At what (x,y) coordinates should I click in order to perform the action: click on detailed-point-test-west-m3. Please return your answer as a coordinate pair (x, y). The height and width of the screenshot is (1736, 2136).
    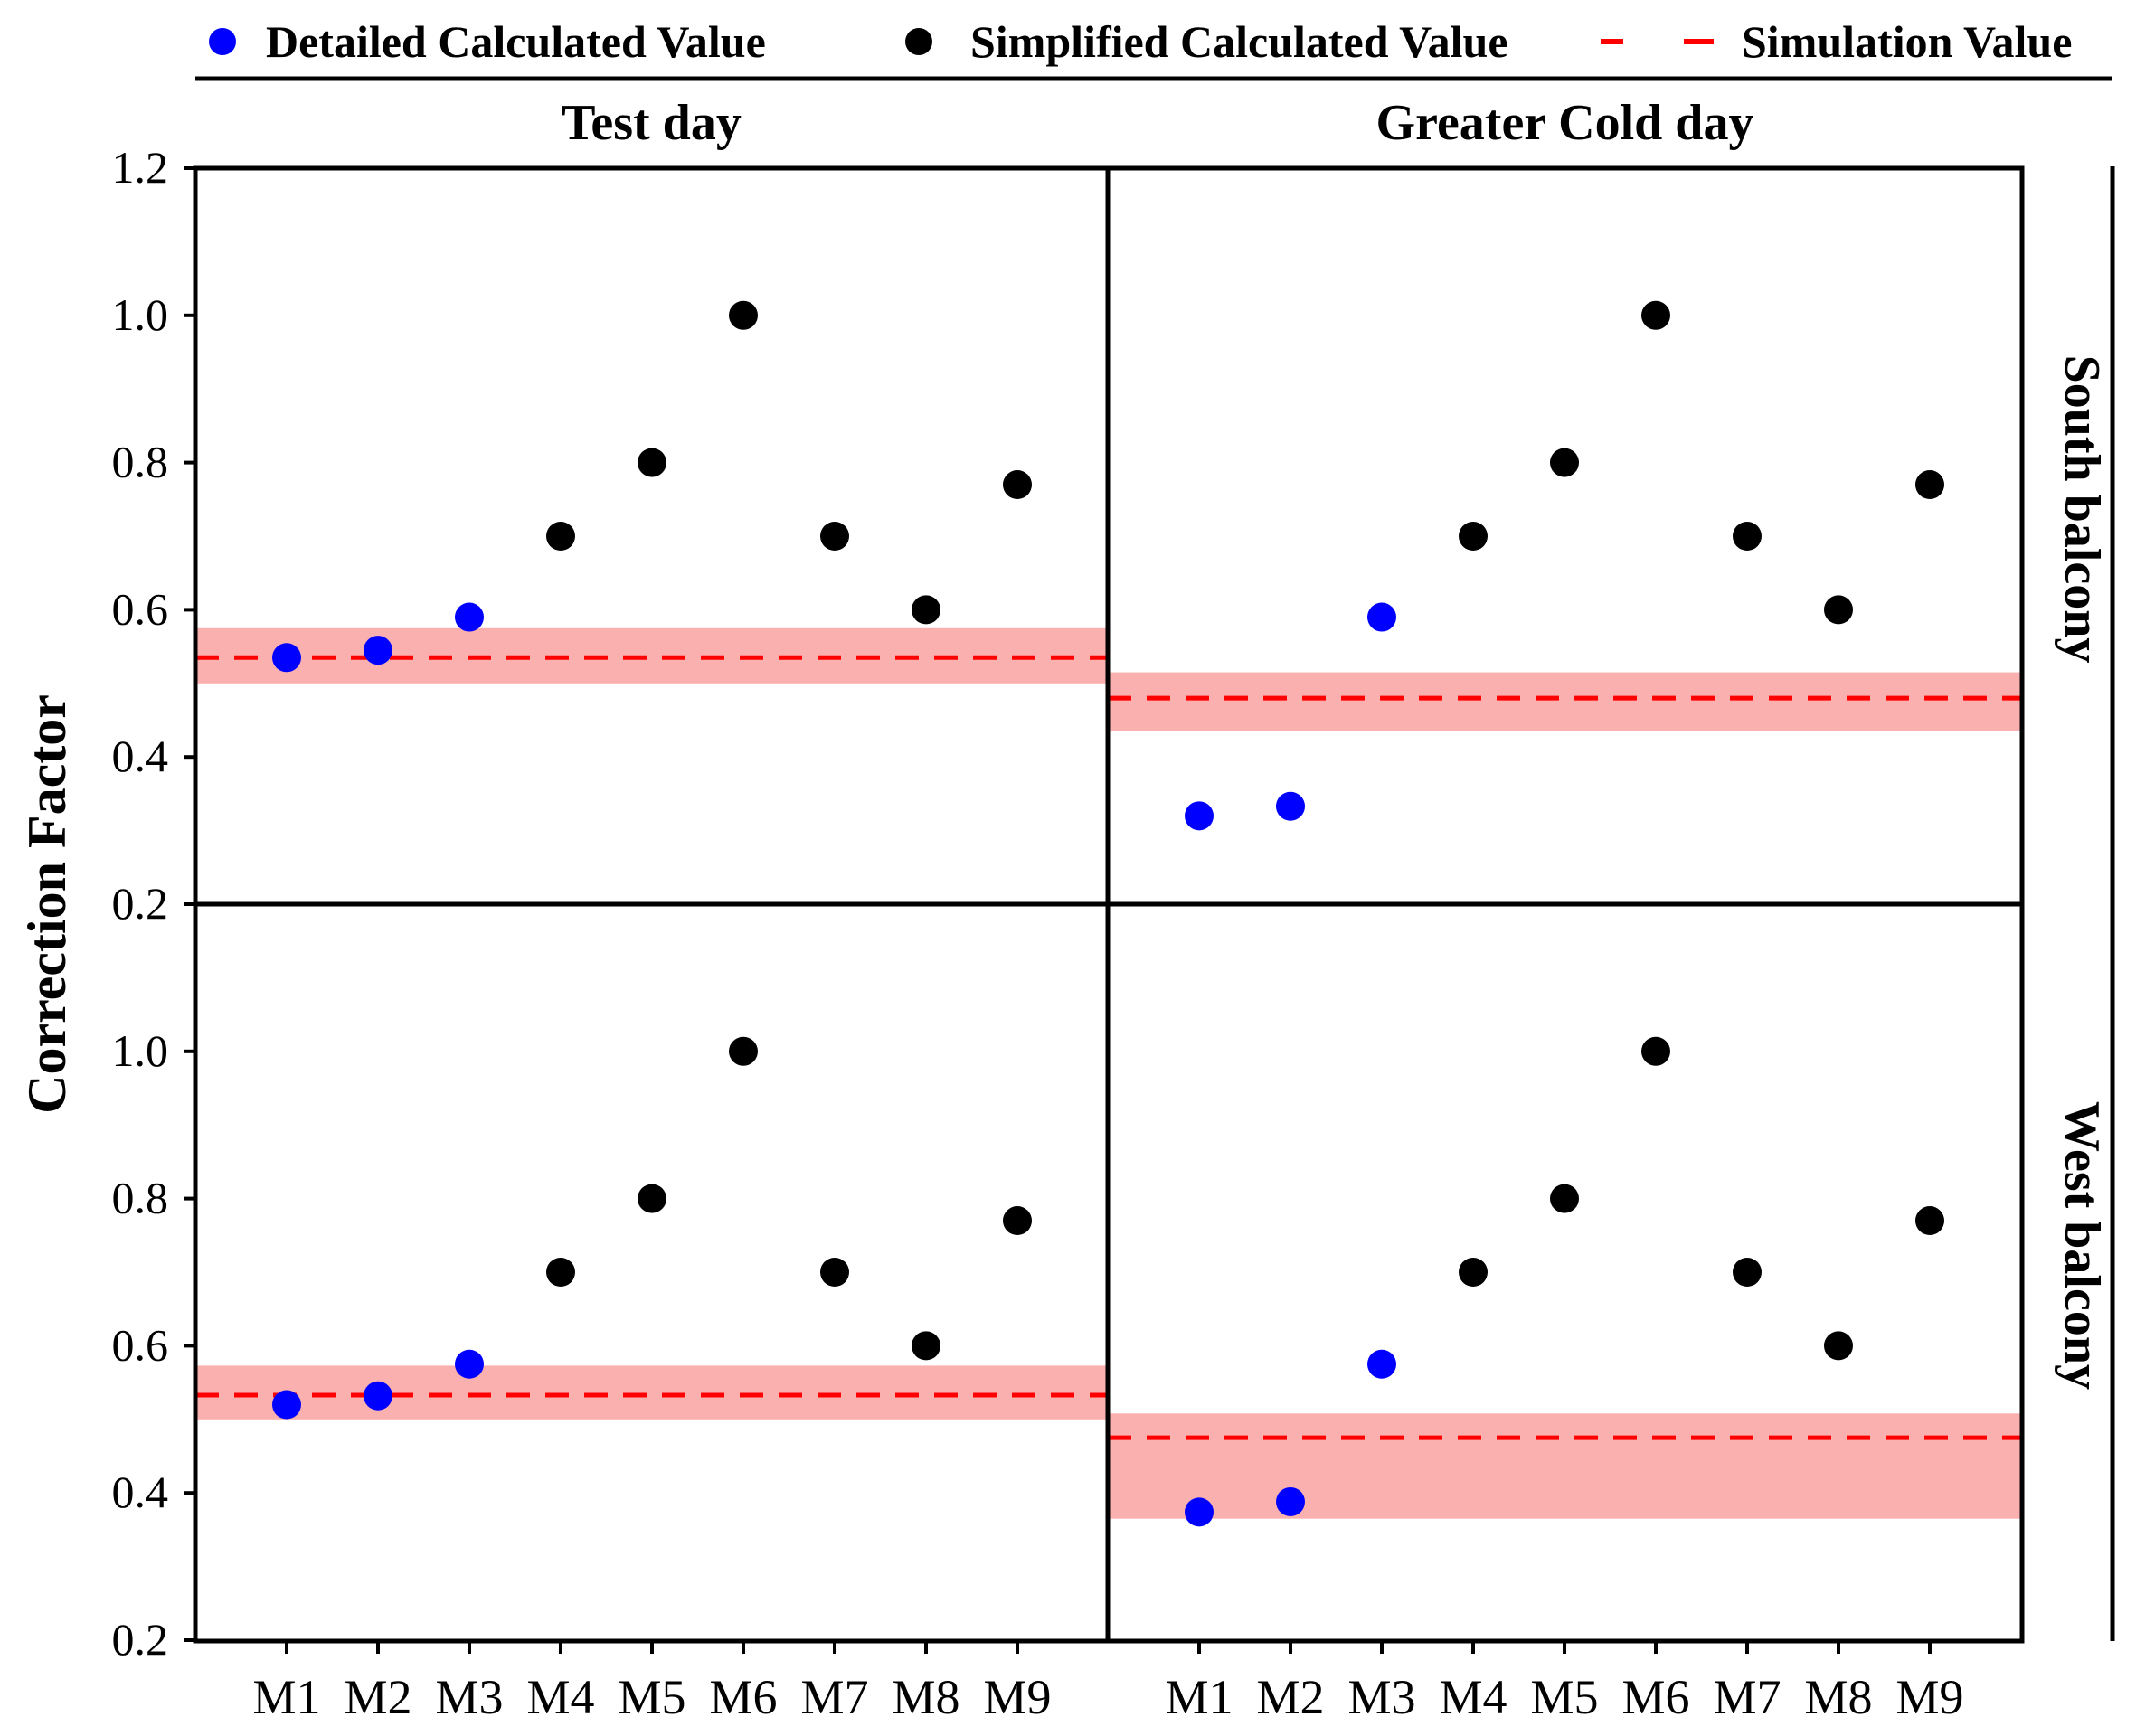
    Looking at the image, I should click on (469, 1364).